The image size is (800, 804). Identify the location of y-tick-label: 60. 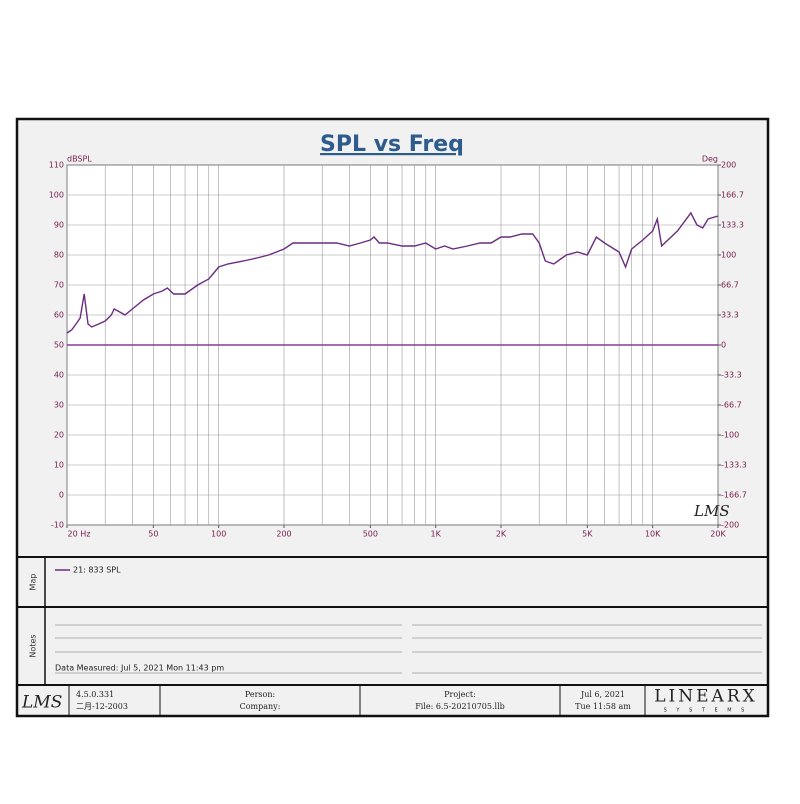
(59, 315).